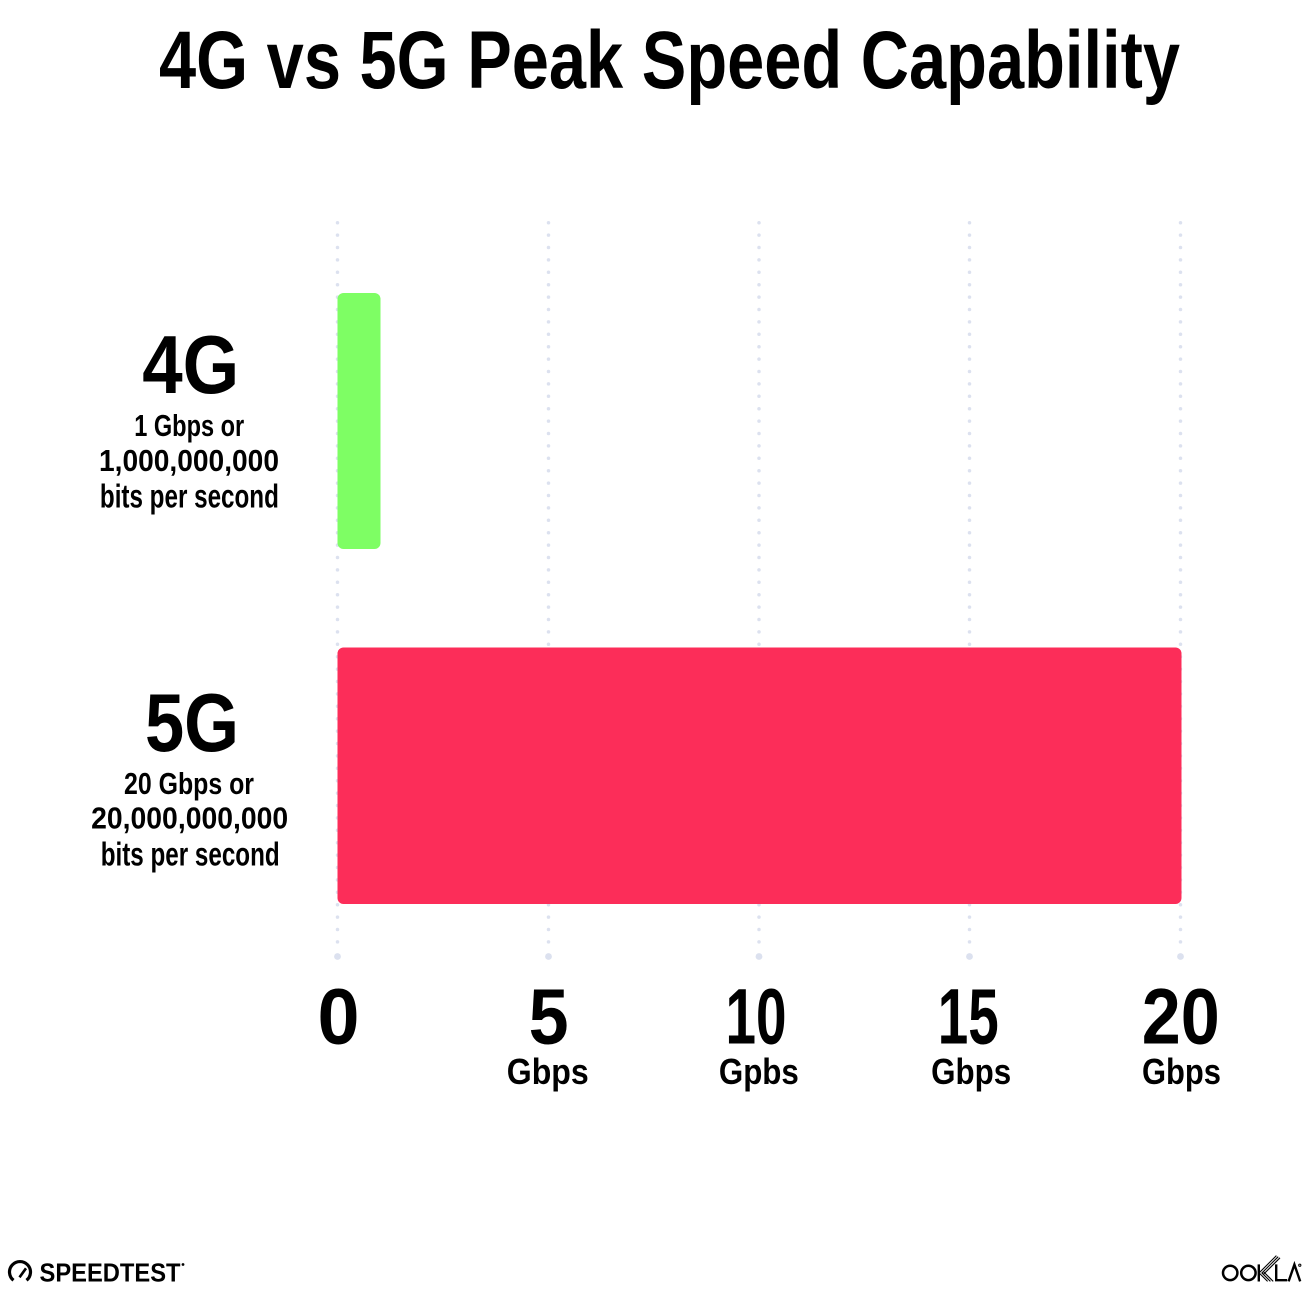 Image resolution: width=1308 pixels, height=1315 pixels. I want to click on svg-text: 20,000,000,000, so click(189, 817).